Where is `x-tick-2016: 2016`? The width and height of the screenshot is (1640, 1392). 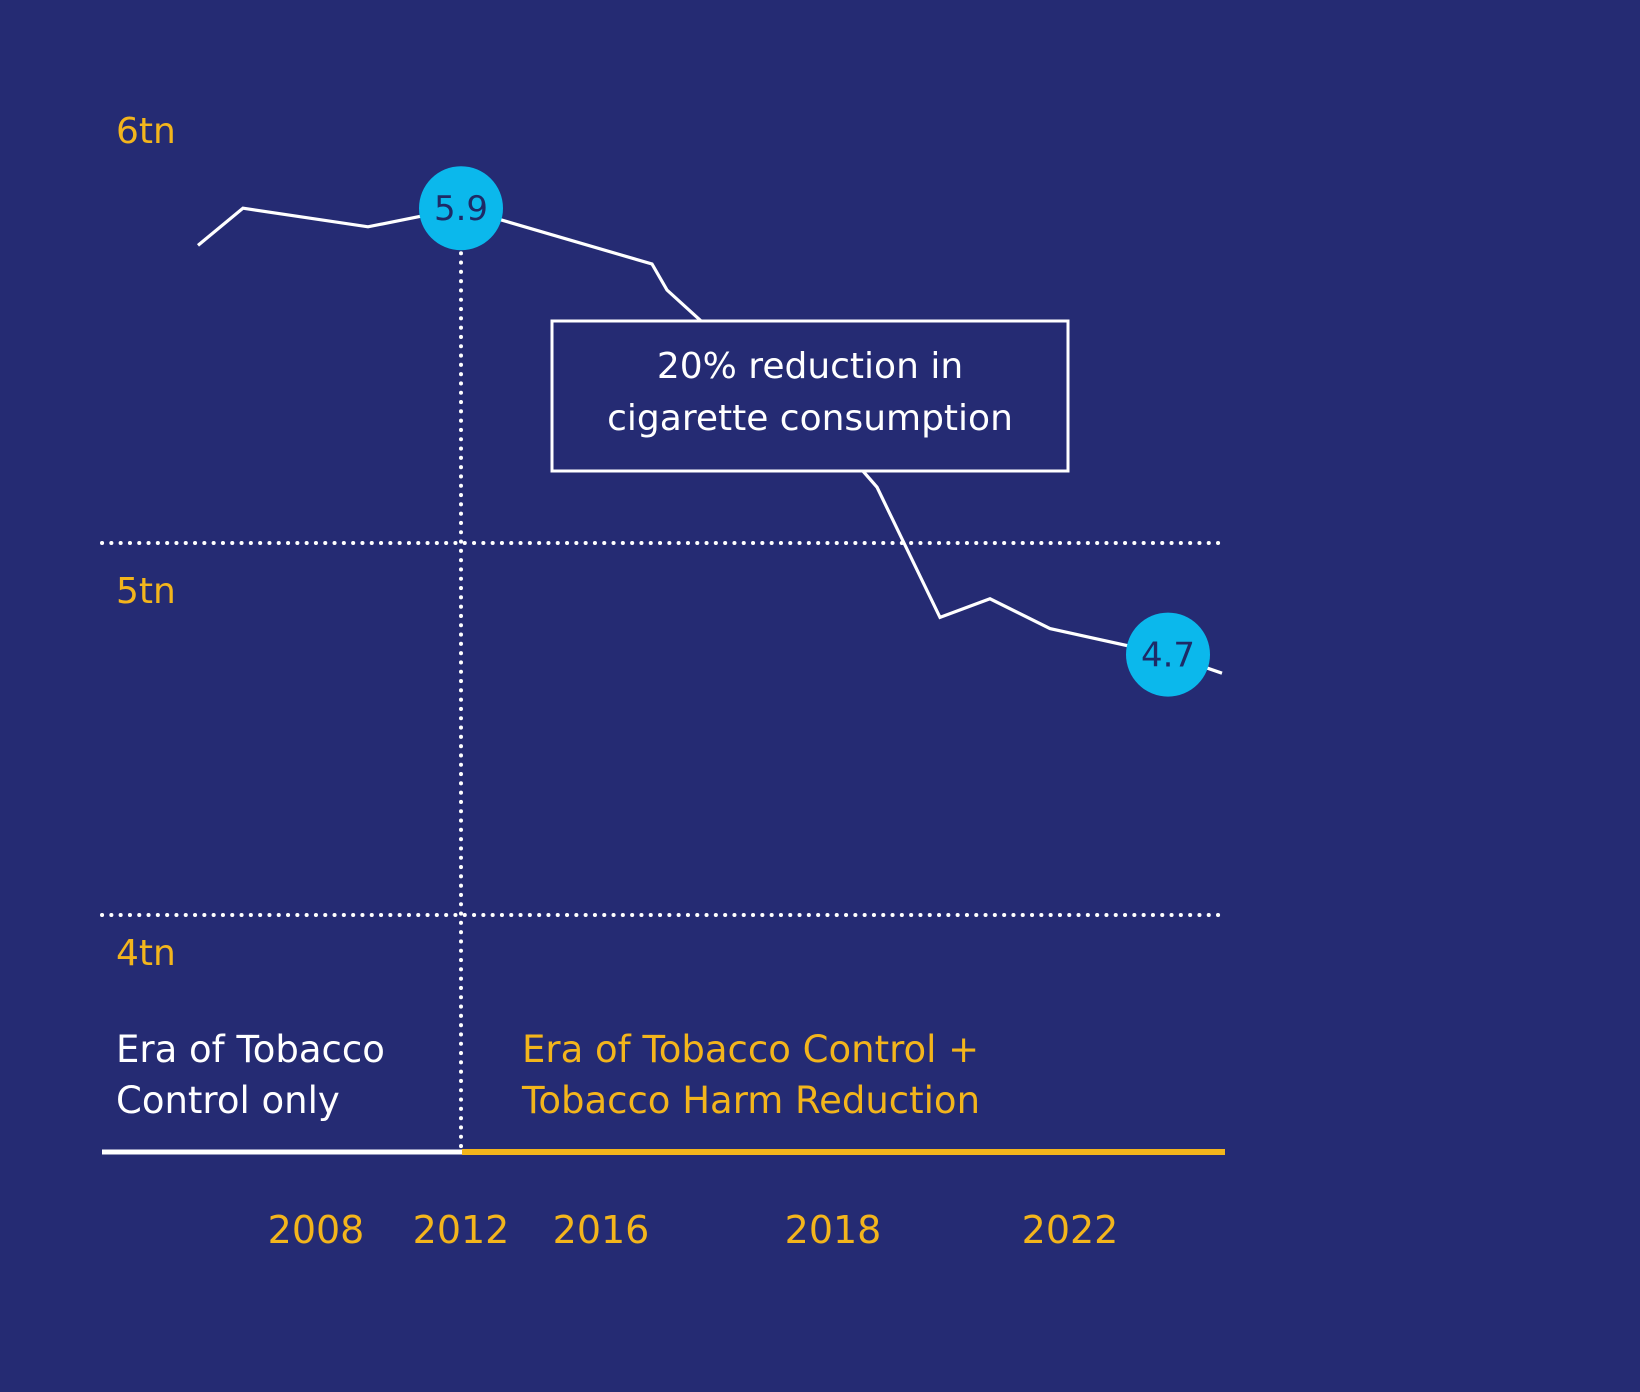
x-tick-2016: 2016 is located at coordinates (601, 1230).